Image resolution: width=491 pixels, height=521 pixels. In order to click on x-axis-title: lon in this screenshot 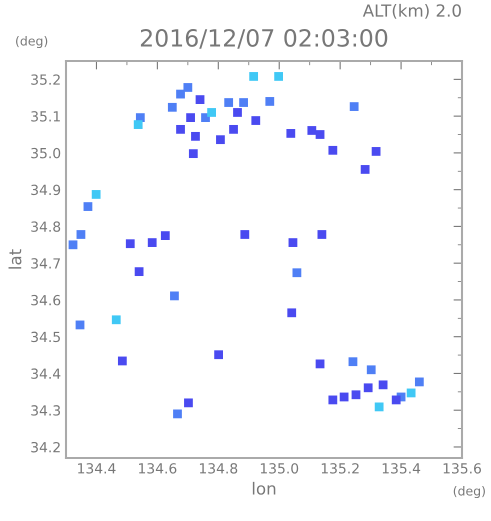, I will do `click(264, 488)`.